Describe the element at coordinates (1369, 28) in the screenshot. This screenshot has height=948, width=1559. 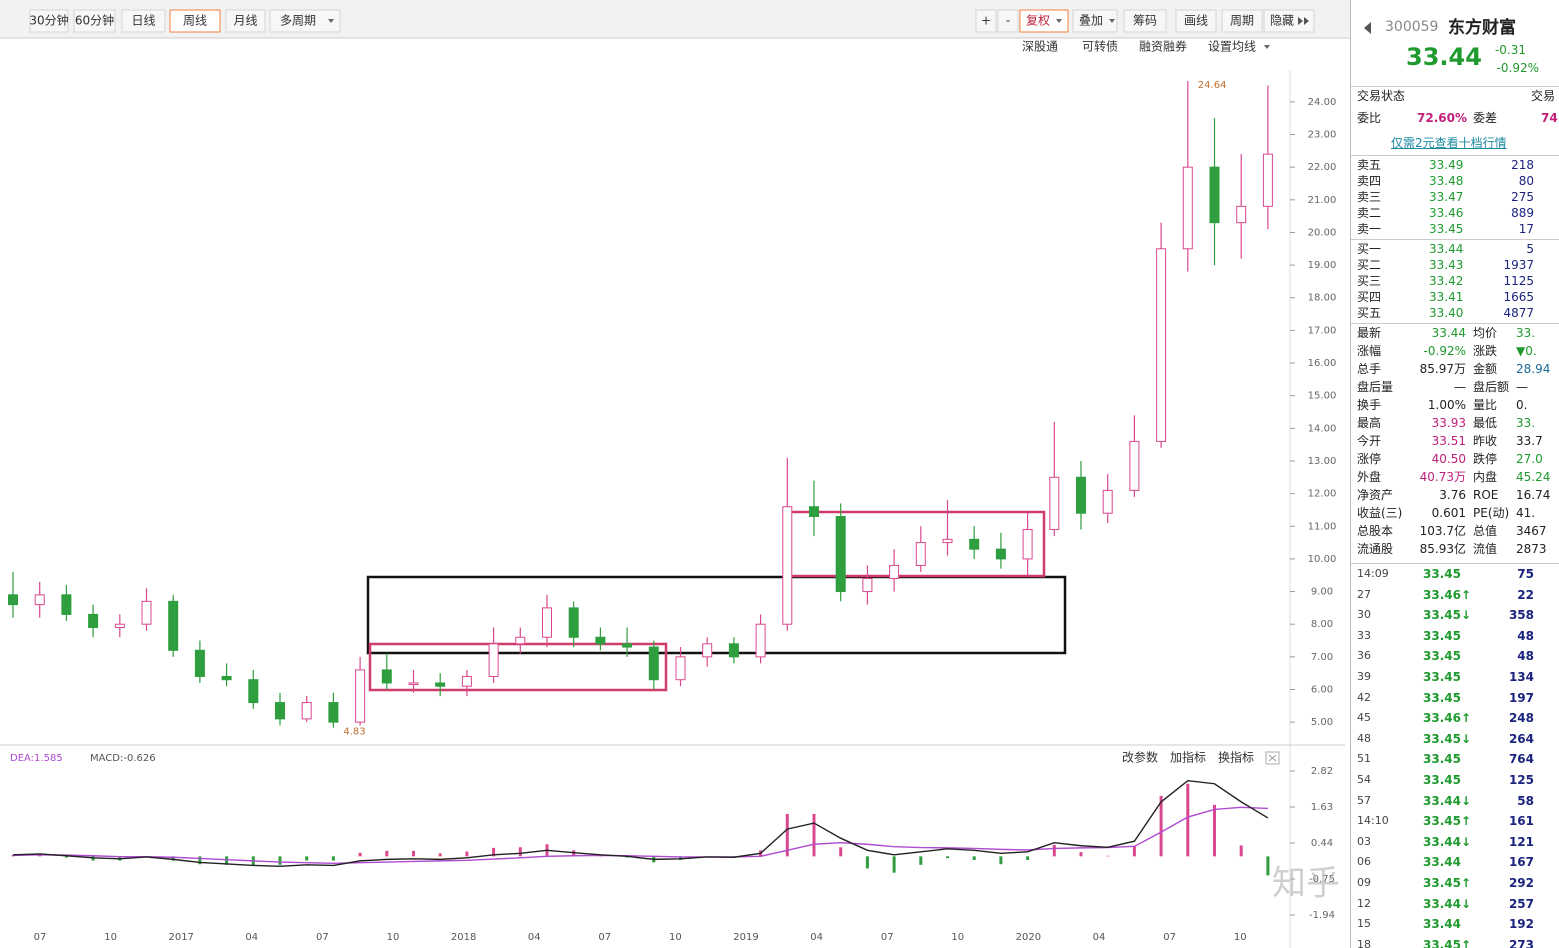
I see `back-icon` at that location.